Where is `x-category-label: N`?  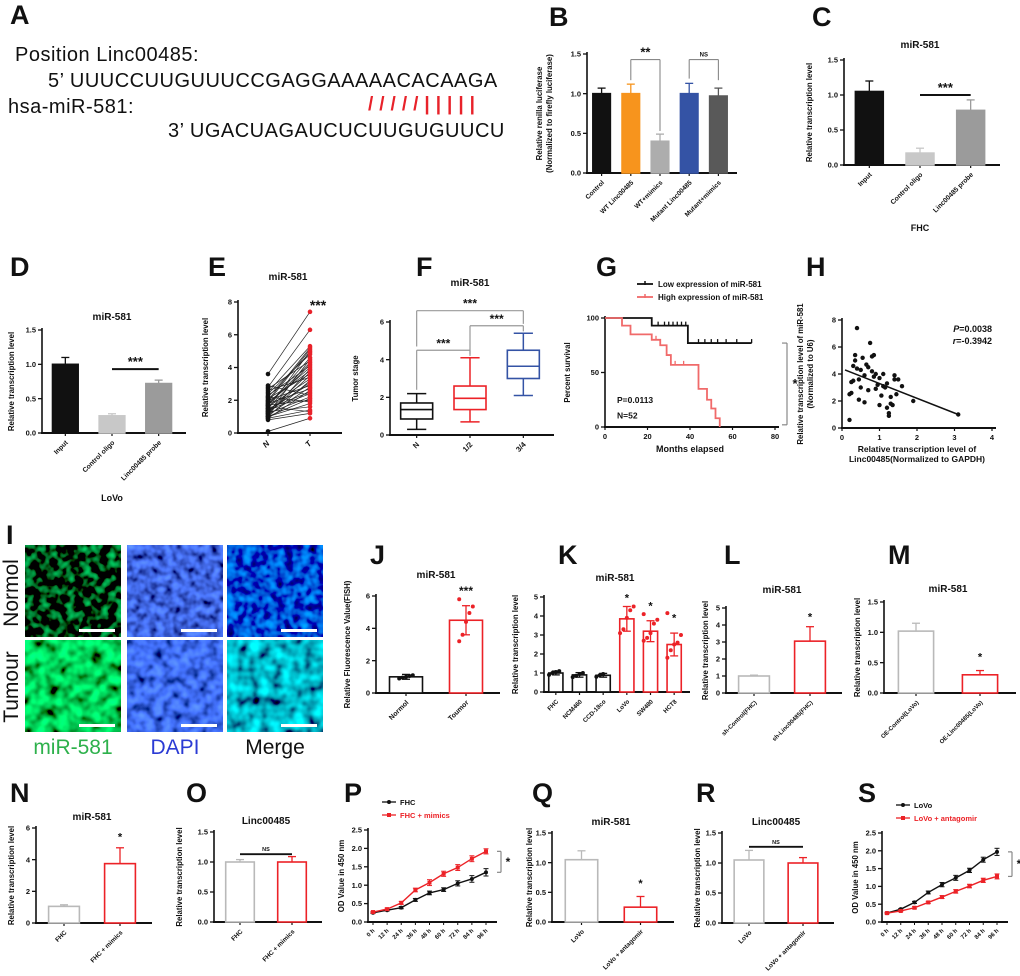 x-category-label: N is located at coordinates (416, 445).